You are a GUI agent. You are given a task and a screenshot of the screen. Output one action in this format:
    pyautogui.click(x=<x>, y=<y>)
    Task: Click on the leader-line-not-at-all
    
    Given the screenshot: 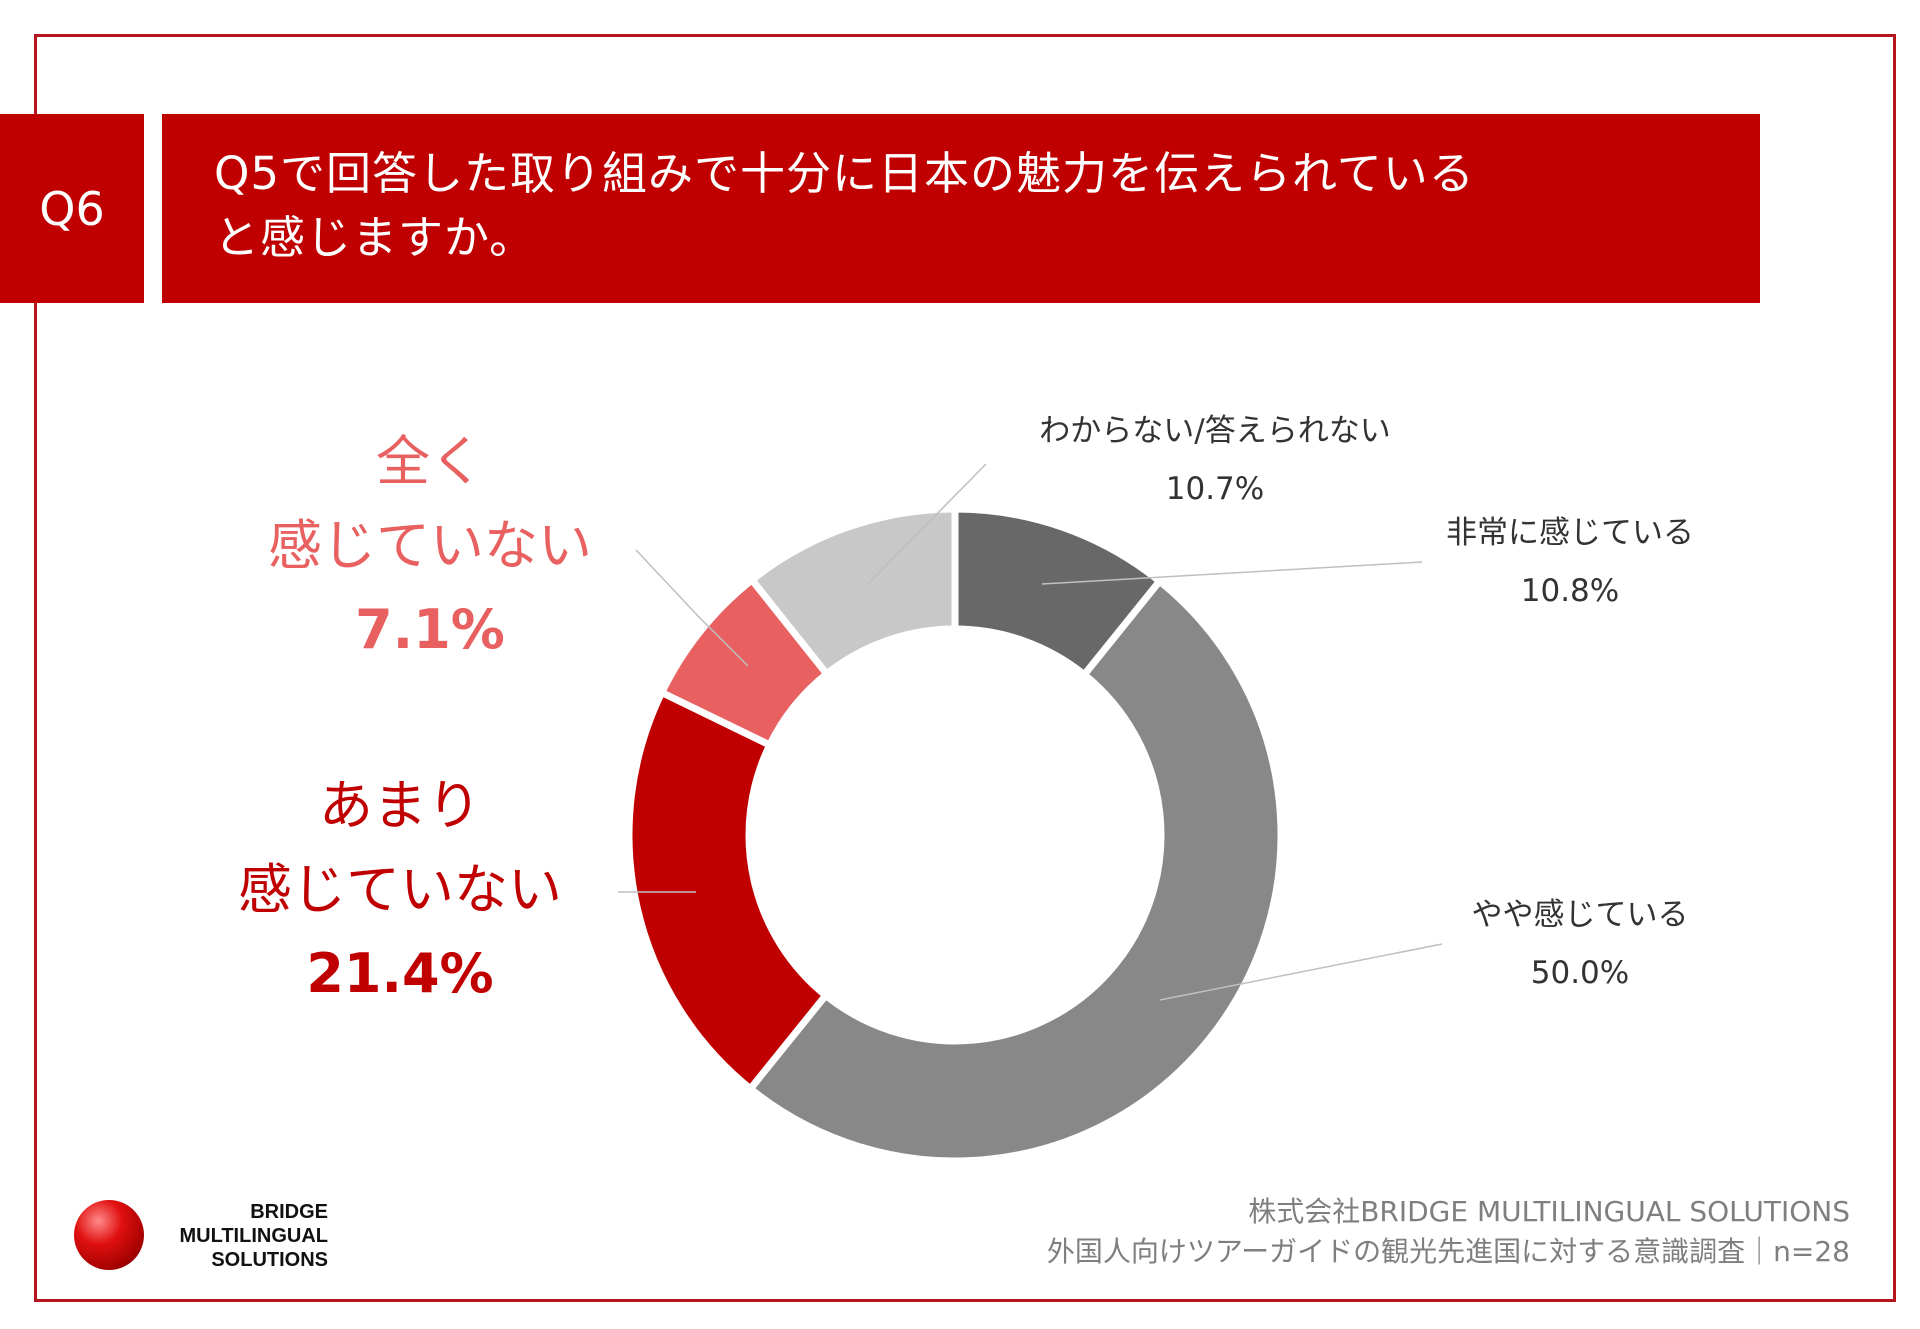 What is the action you would take?
    pyautogui.click(x=692, y=608)
    